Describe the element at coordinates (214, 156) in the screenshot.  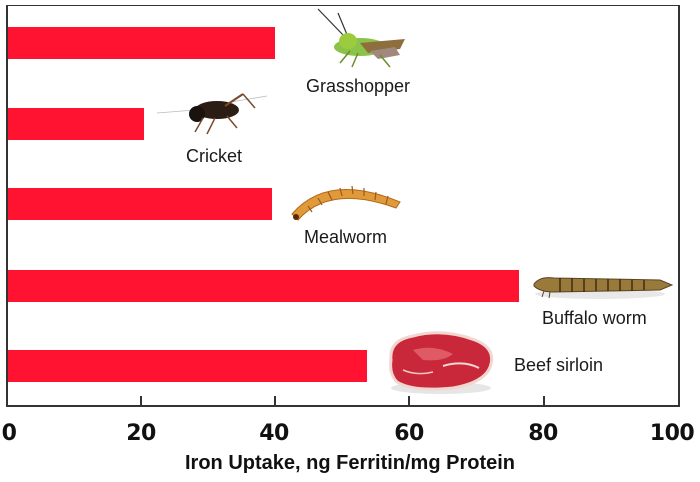
I see `label-cricket: Cricket` at that location.